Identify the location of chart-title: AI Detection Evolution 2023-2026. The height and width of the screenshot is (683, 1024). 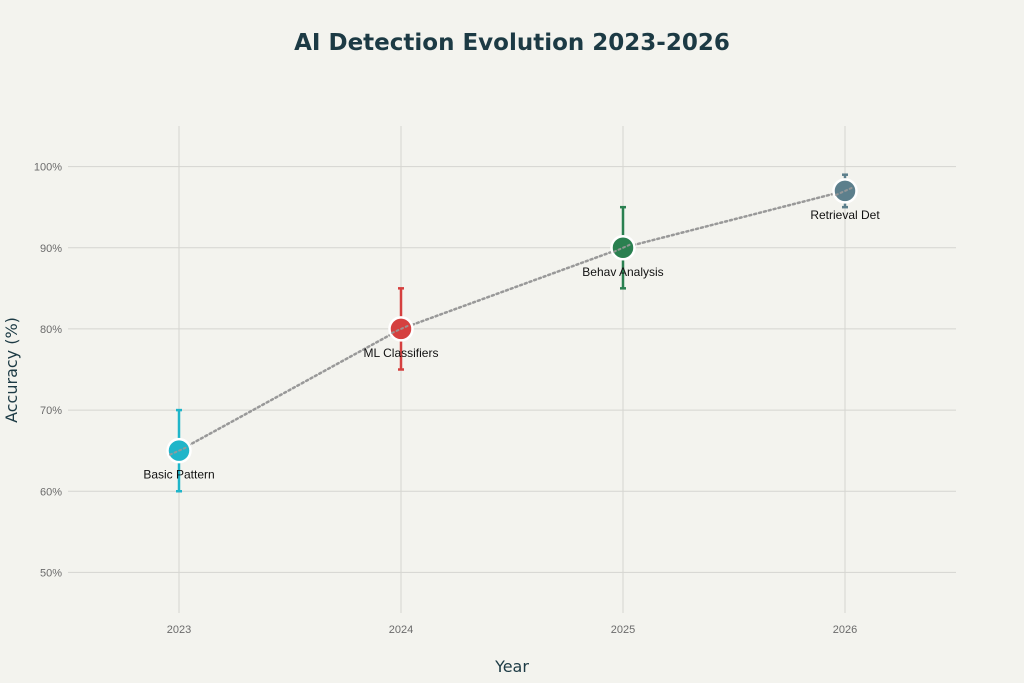
(512, 43).